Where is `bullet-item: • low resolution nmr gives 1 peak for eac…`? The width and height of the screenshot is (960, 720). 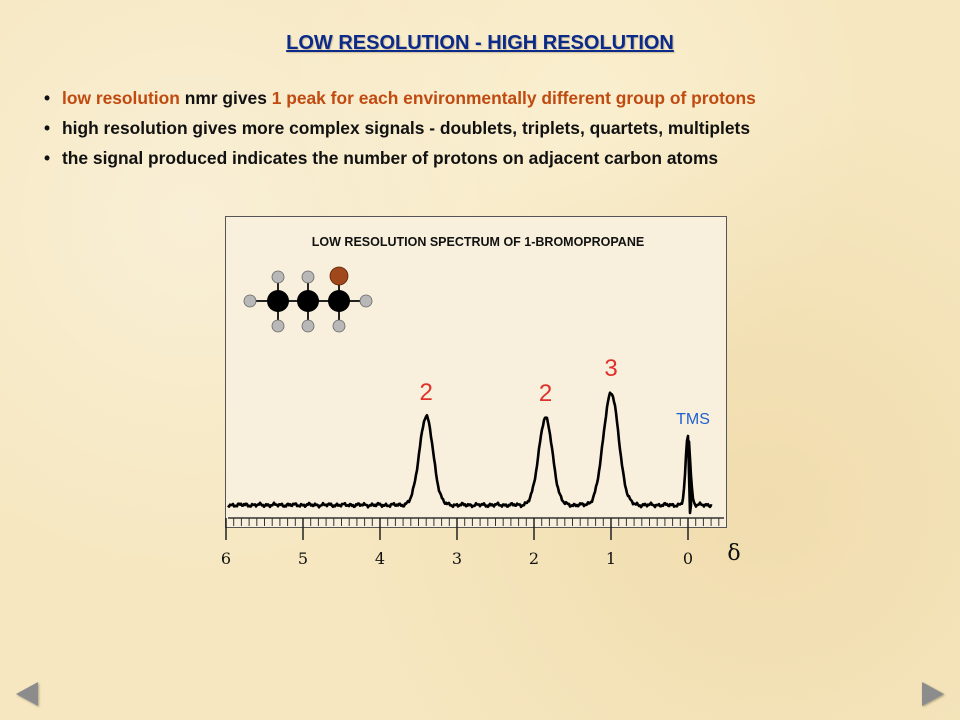 bullet-item: • low resolution nmr gives 1 peak for eac… is located at coordinates (400, 101).